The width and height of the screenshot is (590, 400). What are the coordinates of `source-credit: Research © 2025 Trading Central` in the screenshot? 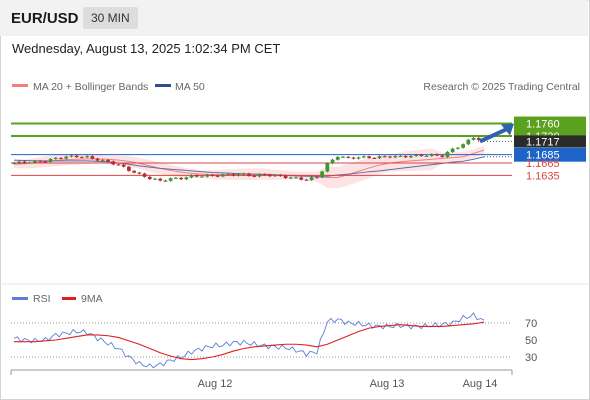 It's located at (501, 87).